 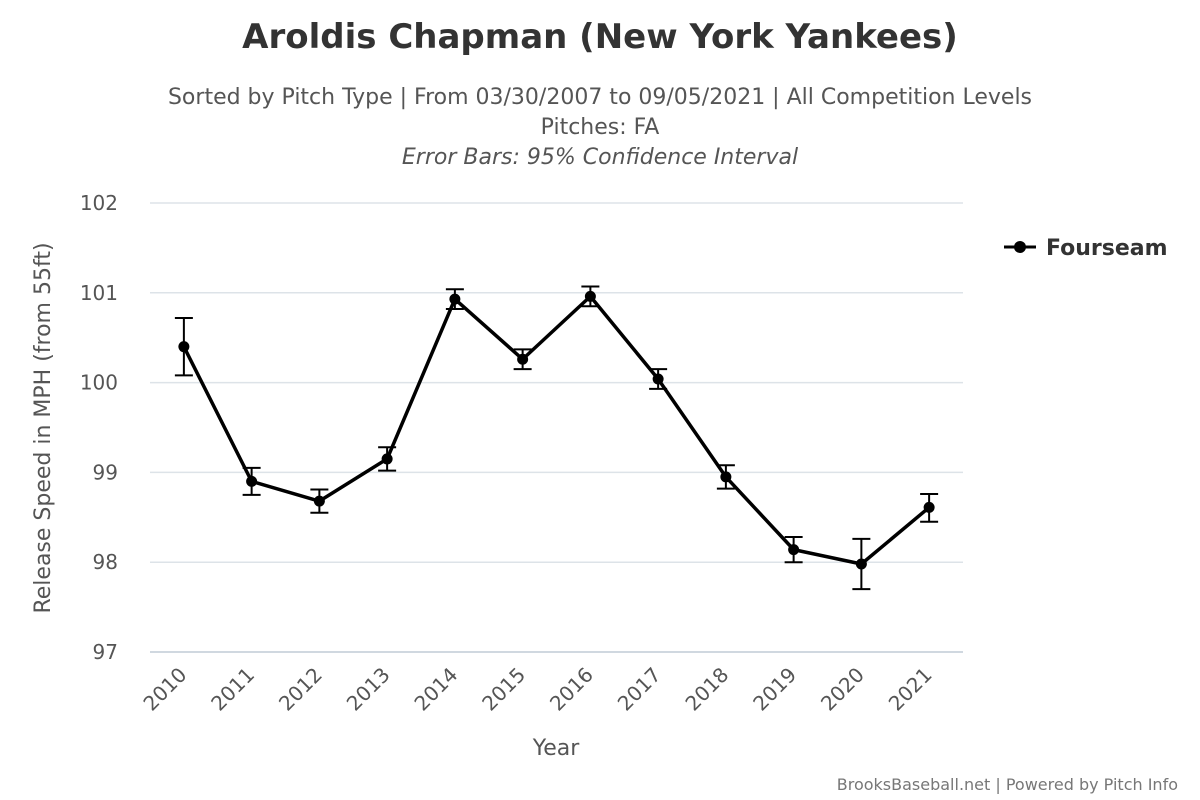 I want to click on x-axis-title: Year, so click(x=556, y=748).